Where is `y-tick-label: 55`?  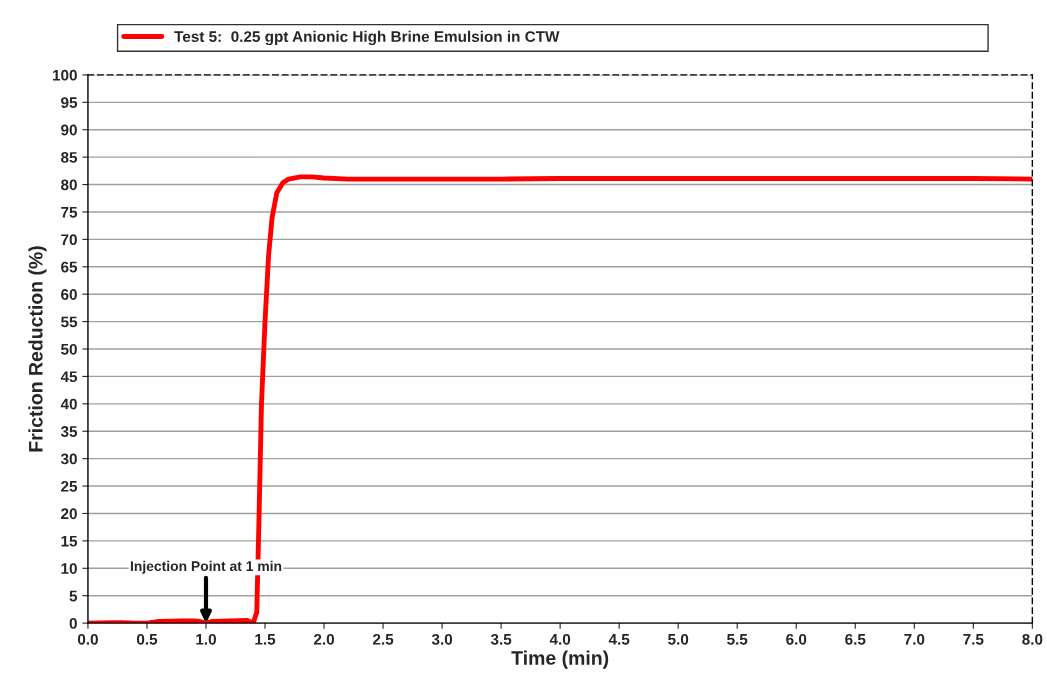 y-tick-label: 55 is located at coordinates (69, 322).